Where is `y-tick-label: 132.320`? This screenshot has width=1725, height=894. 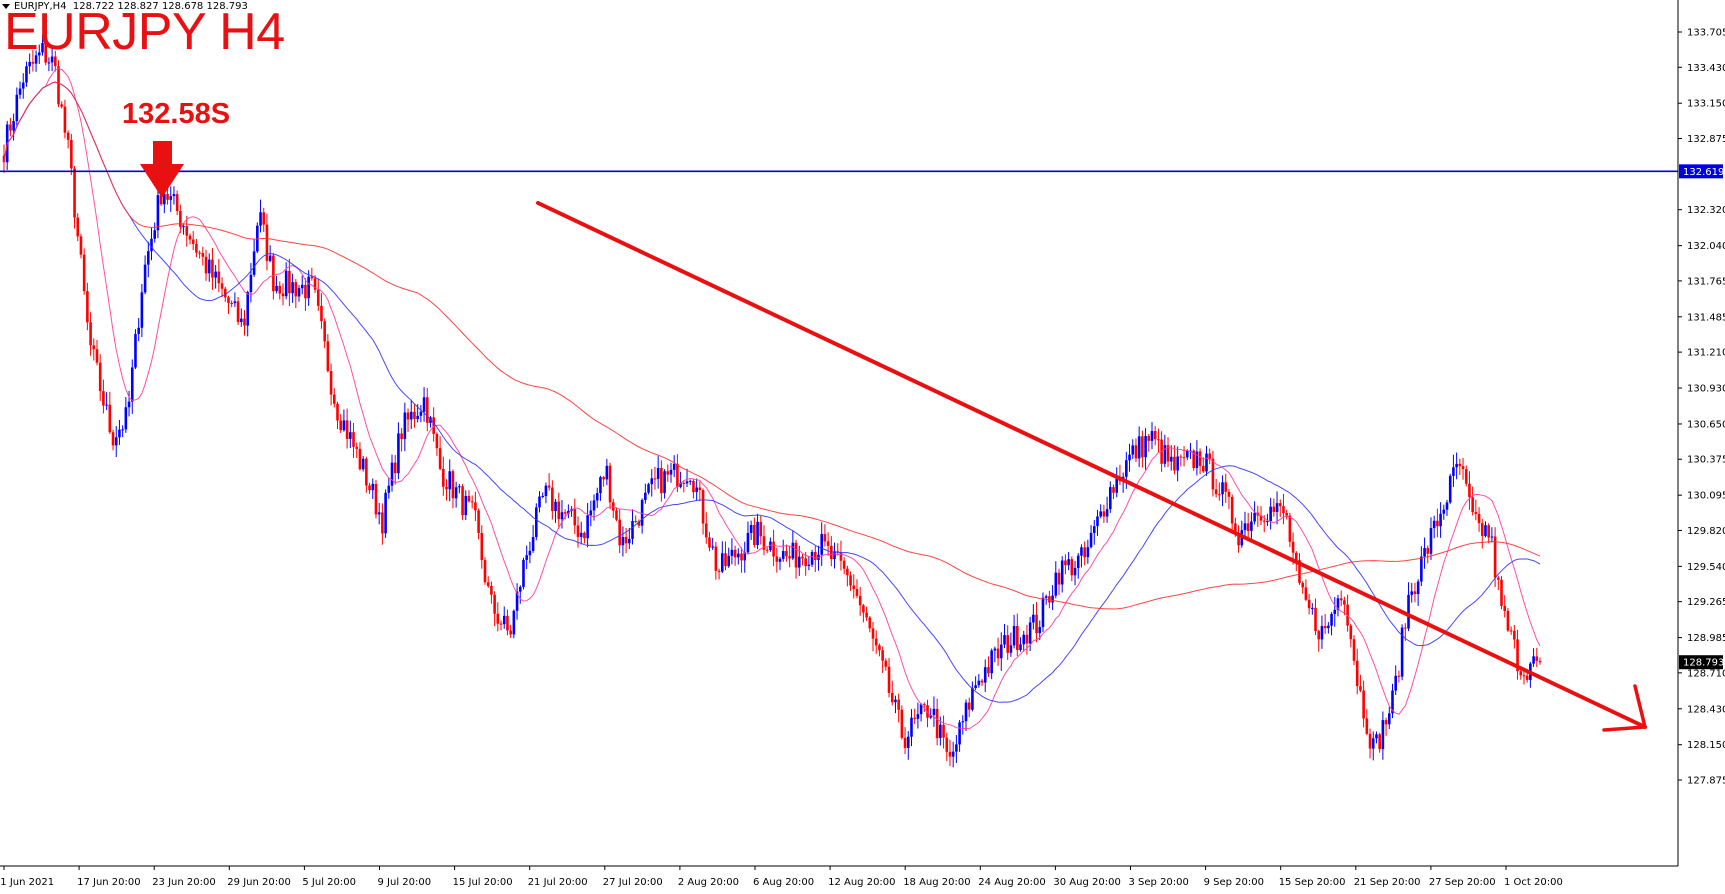
y-tick-label: 132.320 is located at coordinates (1706, 210).